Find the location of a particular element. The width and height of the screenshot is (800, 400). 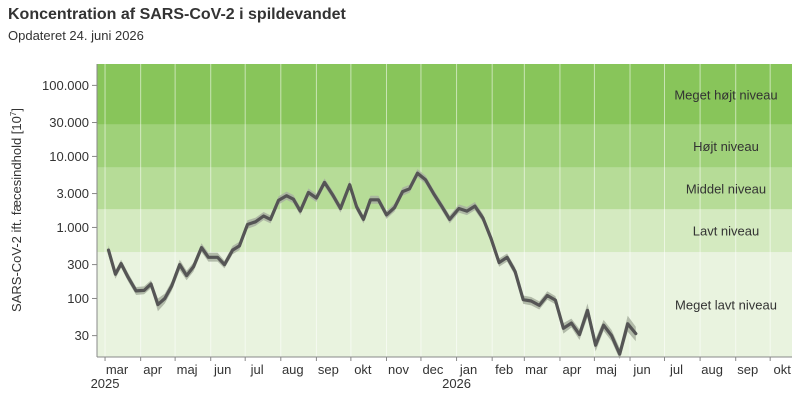

x-year-label: 2026 is located at coordinates (456, 383).